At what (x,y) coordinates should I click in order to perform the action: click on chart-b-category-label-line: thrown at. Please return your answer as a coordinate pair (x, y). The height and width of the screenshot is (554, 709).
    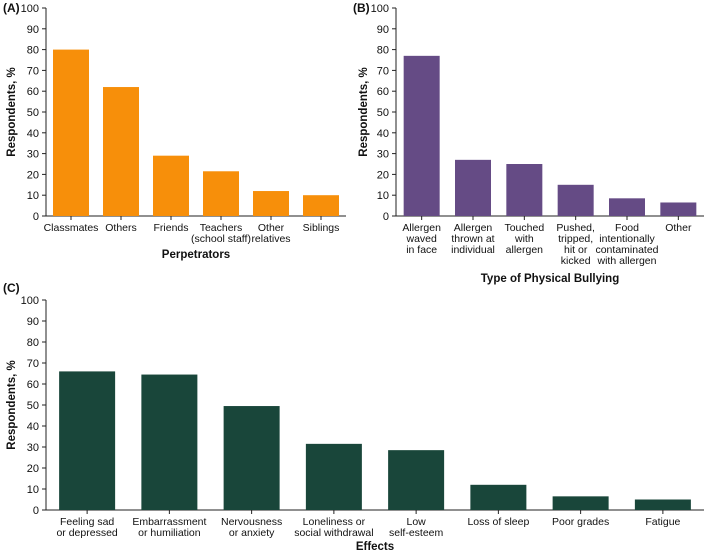
    Looking at the image, I should click on (472, 239).